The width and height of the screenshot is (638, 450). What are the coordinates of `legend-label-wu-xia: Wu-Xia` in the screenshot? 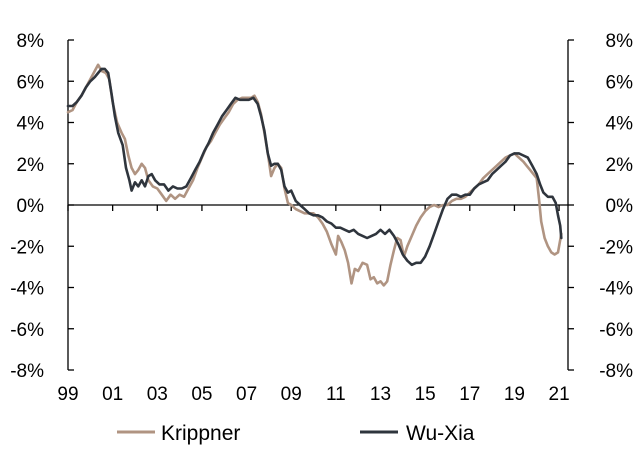 It's located at (440, 433).